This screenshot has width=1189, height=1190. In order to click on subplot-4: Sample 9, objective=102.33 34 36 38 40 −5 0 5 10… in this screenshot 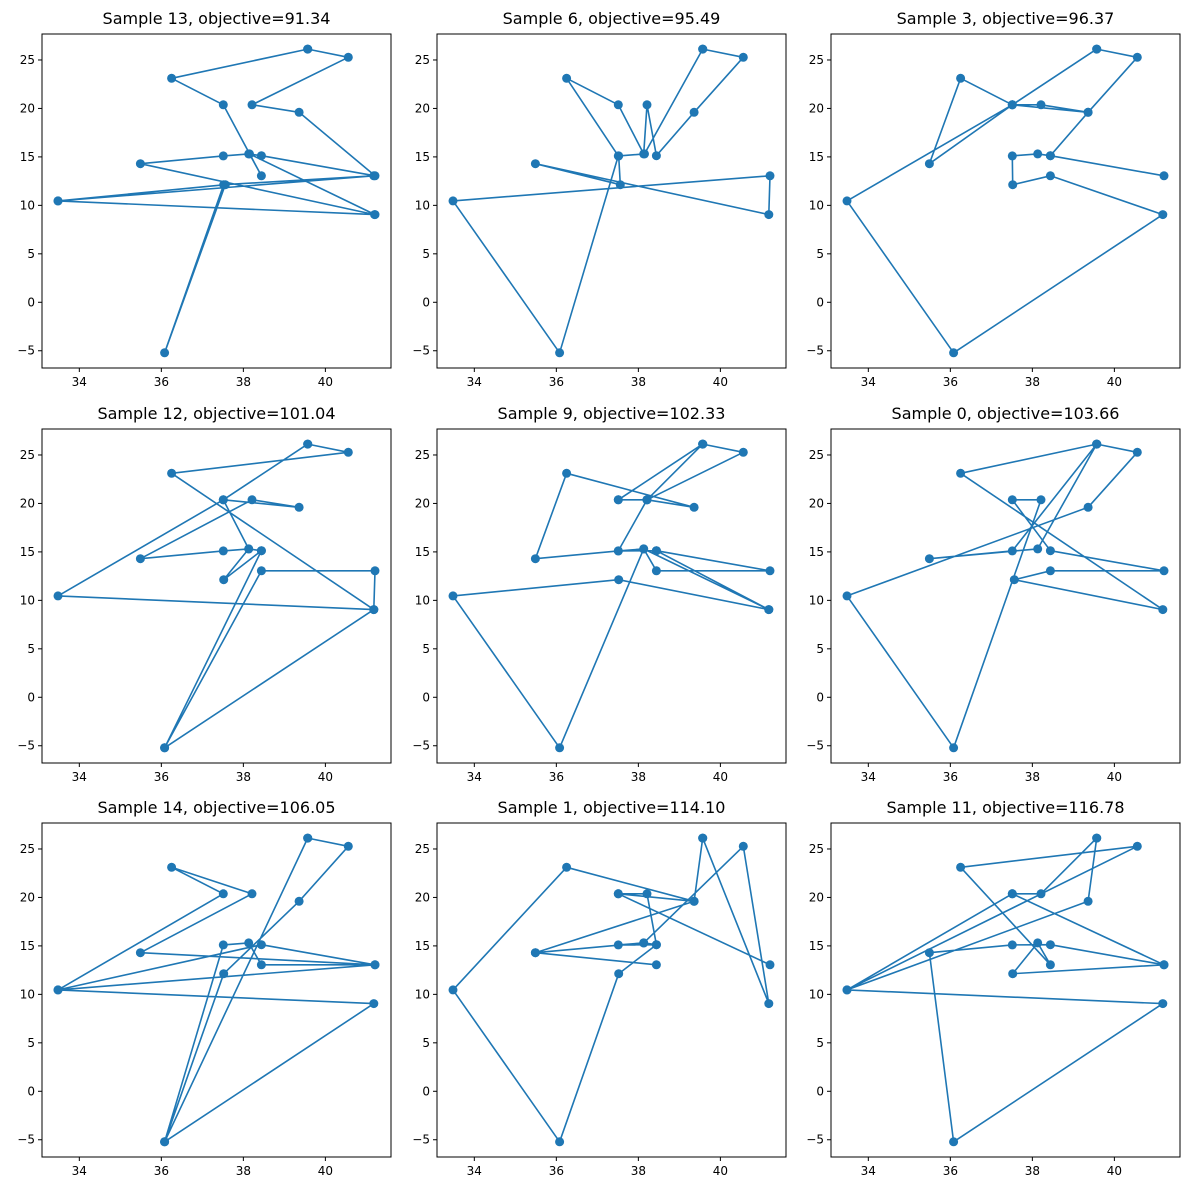, I will do `click(599, 594)`.